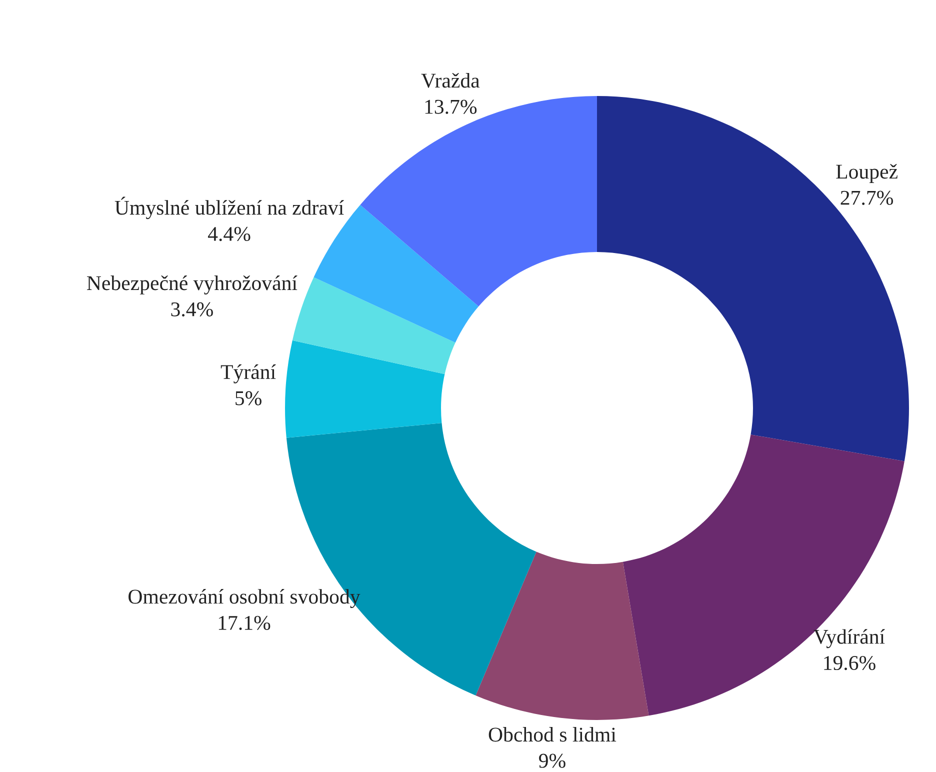 The width and height of the screenshot is (936, 772). Describe the element at coordinates (451, 107) in the screenshot. I see `data-label: 13.7%` at that location.